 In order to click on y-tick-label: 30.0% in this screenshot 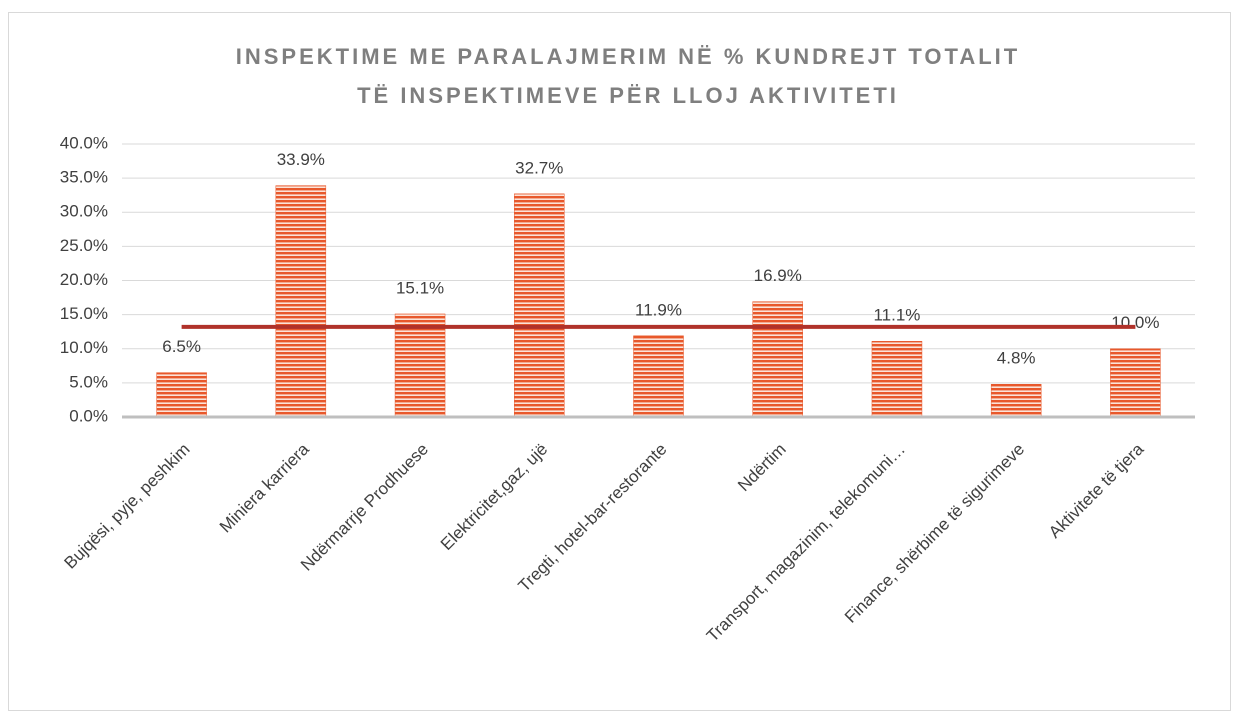, I will do `click(84, 211)`.